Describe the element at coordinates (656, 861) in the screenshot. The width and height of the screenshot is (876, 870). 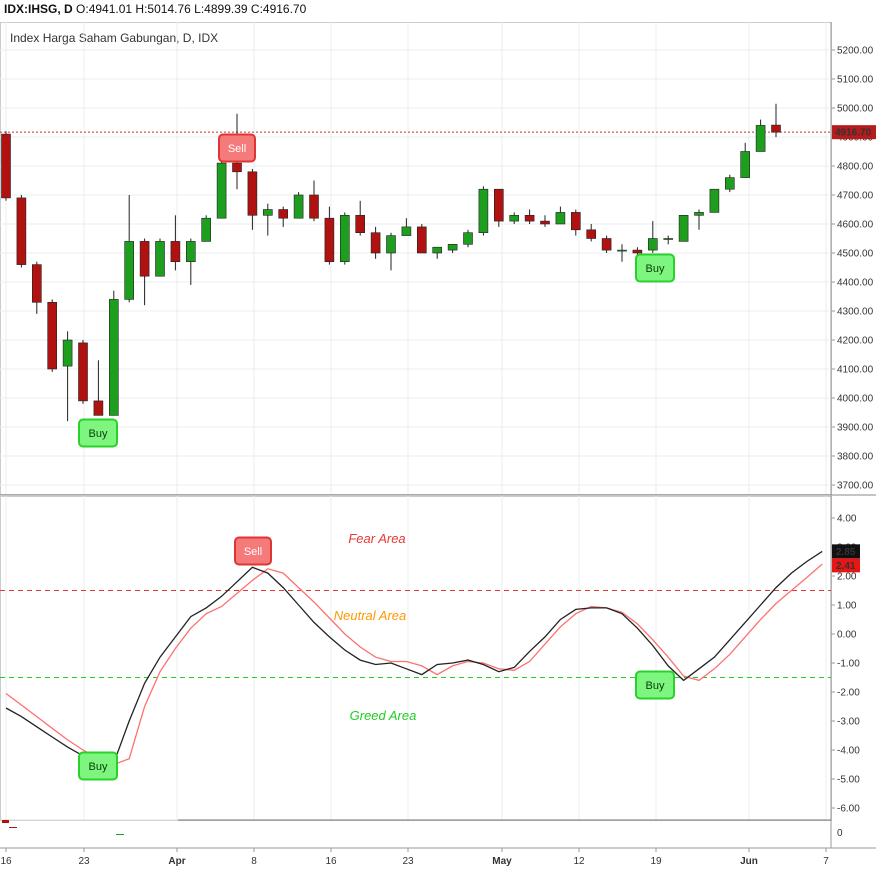
I see `time-tick-label: 19` at that location.